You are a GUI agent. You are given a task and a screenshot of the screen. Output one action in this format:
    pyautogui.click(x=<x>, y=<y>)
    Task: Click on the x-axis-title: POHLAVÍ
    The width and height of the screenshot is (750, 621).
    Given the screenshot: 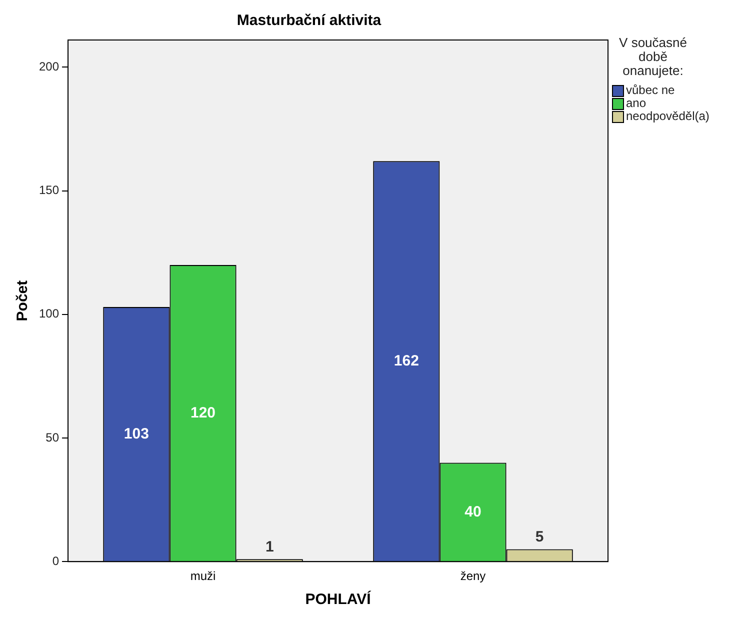 What is the action you would take?
    pyautogui.click(x=338, y=599)
    